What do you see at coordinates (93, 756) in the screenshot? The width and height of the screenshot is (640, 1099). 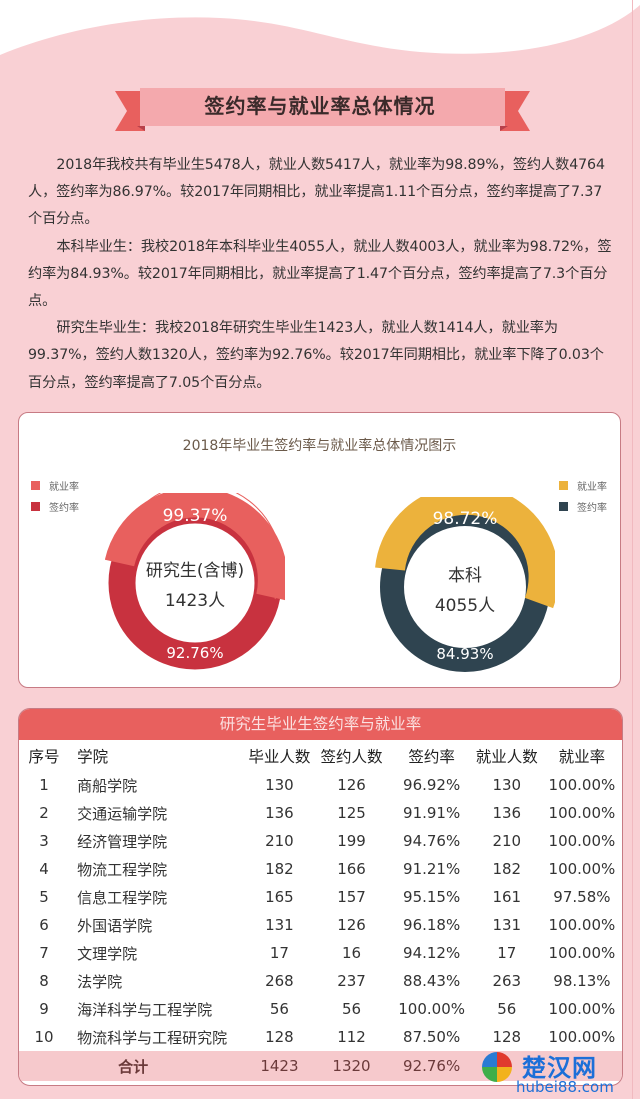 I see `header-college: 学院` at bounding box center [93, 756].